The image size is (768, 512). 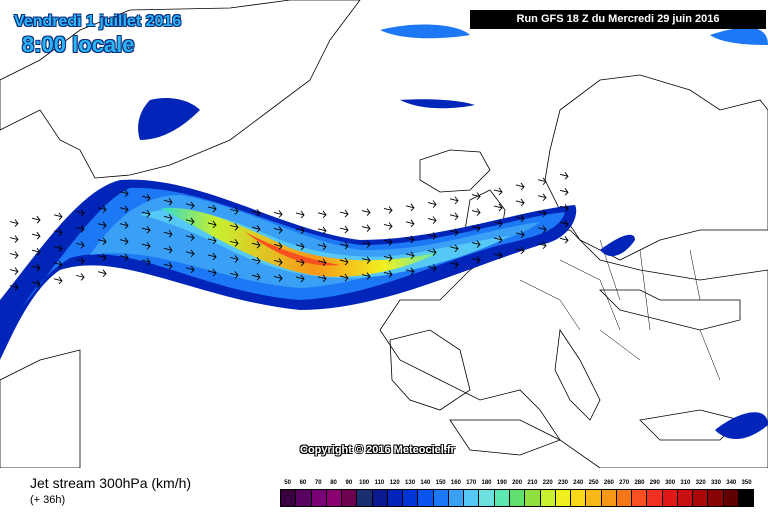 I want to click on legend-value: 100, so click(x=364, y=483).